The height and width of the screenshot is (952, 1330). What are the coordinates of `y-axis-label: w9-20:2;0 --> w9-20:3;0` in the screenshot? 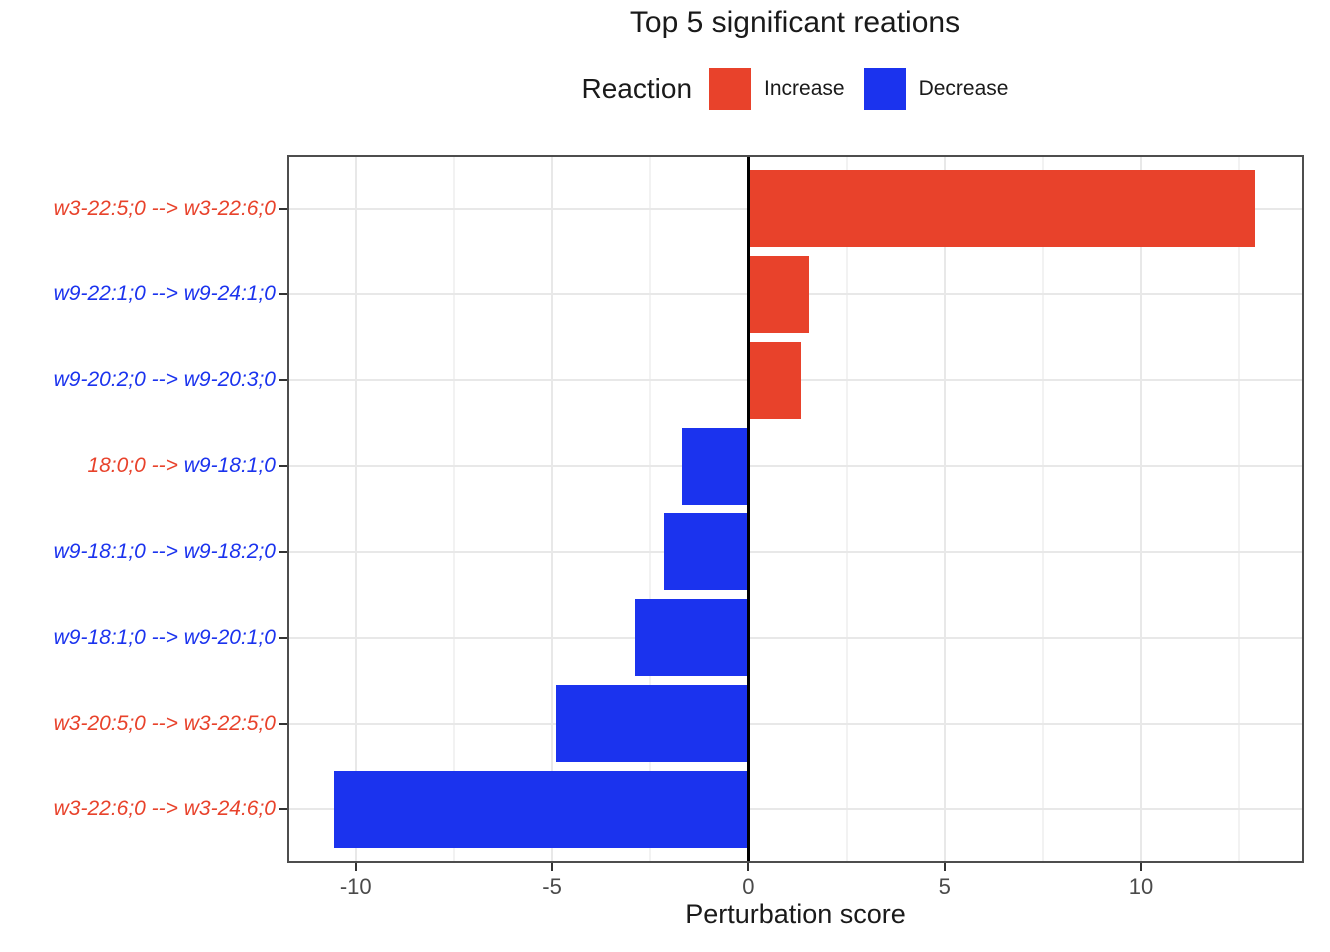 It's located at (165, 380).